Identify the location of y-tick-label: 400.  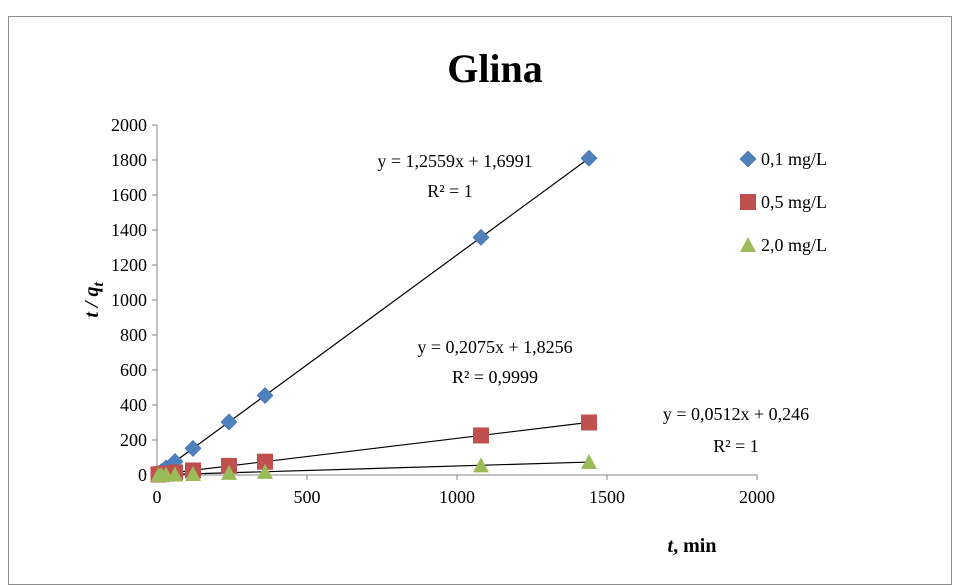
(133, 405).